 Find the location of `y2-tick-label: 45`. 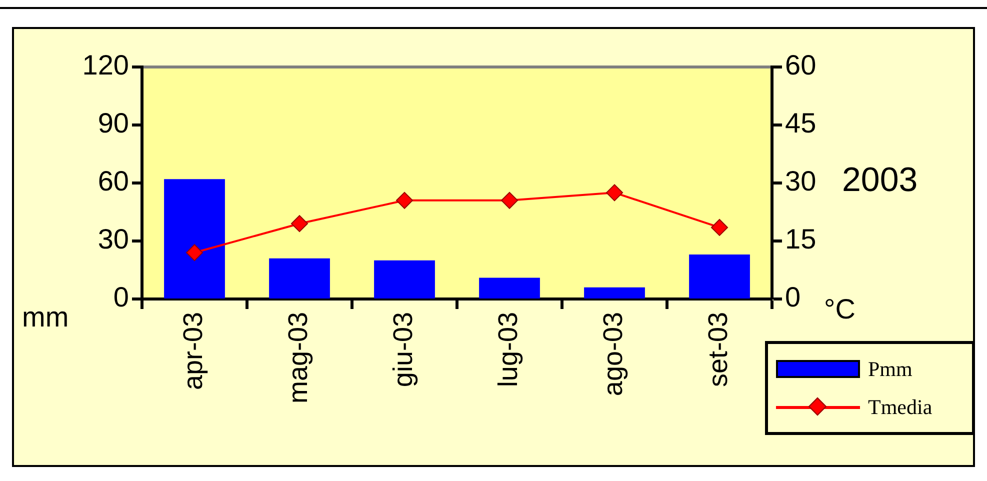

y2-tick-label: 45 is located at coordinates (800, 123).